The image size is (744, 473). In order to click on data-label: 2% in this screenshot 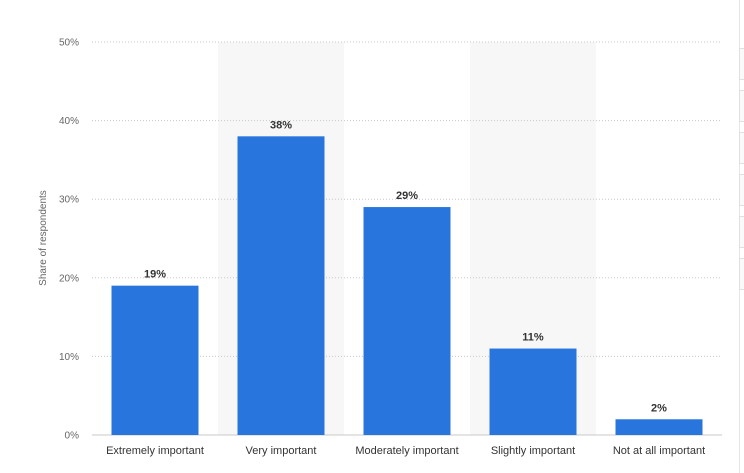, I will do `click(659, 408)`.